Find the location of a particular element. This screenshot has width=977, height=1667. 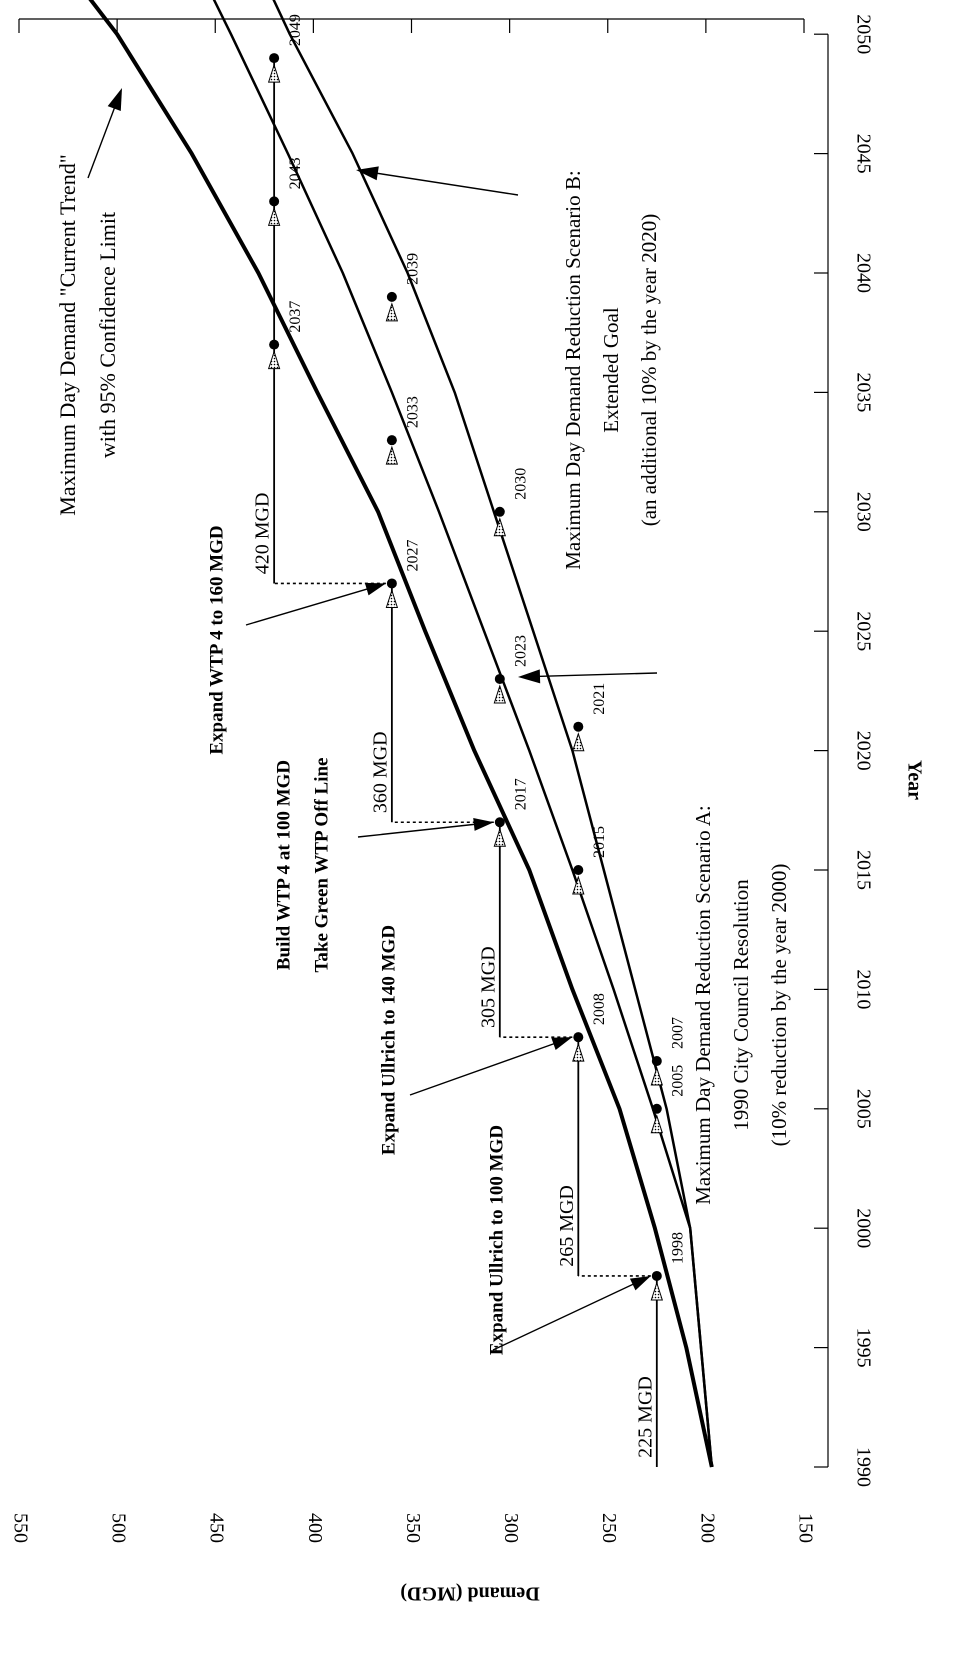

x-tick-label: 1990 is located at coordinates (863, 1467).